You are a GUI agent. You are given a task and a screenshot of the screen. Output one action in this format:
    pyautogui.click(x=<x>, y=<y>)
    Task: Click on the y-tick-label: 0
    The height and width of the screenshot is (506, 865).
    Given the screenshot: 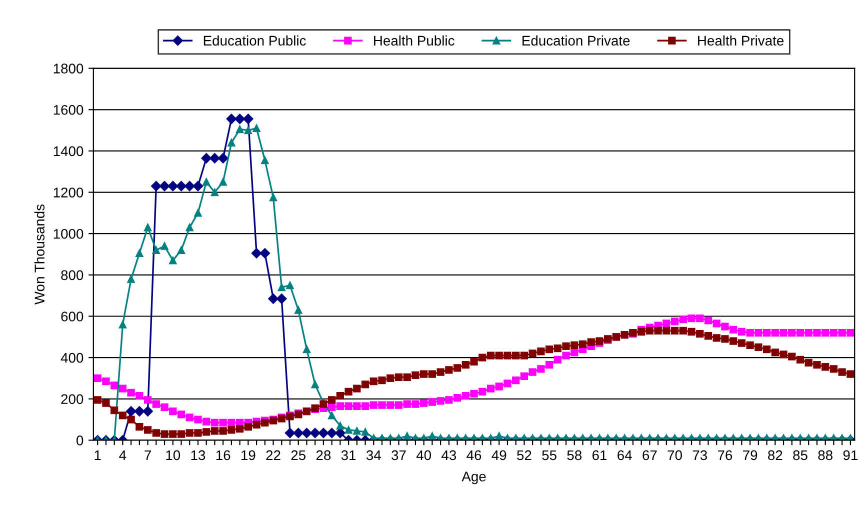 What is the action you would take?
    pyautogui.click(x=80, y=441)
    